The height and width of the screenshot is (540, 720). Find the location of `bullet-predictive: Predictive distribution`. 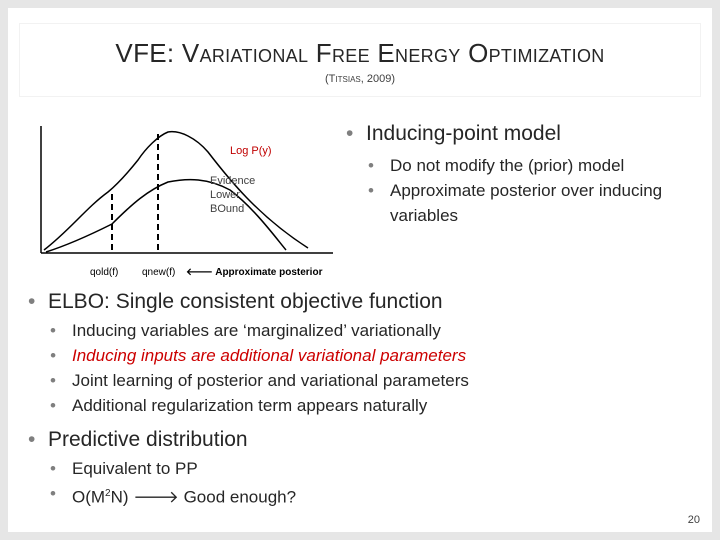

bullet-predictive: Predictive distribution is located at coordinates (363, 439).